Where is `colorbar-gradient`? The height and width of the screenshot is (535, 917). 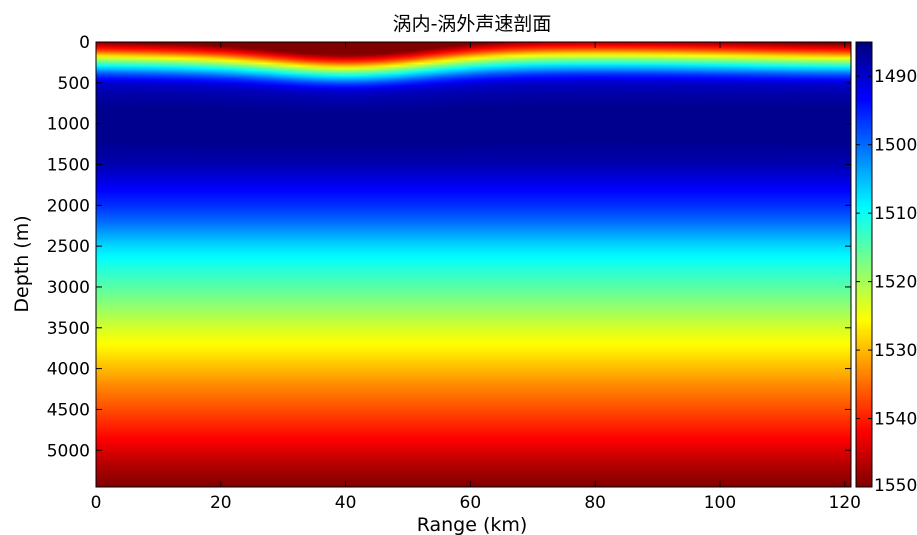 colorbar-gradient is located at coordinates (864, 264).